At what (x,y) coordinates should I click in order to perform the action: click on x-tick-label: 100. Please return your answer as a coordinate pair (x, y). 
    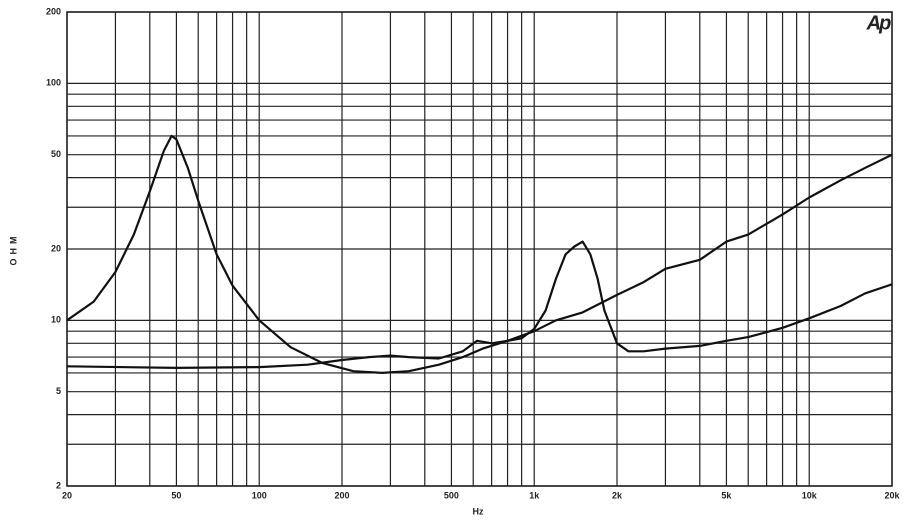
    Looking at the image, I should click on (259, 495).